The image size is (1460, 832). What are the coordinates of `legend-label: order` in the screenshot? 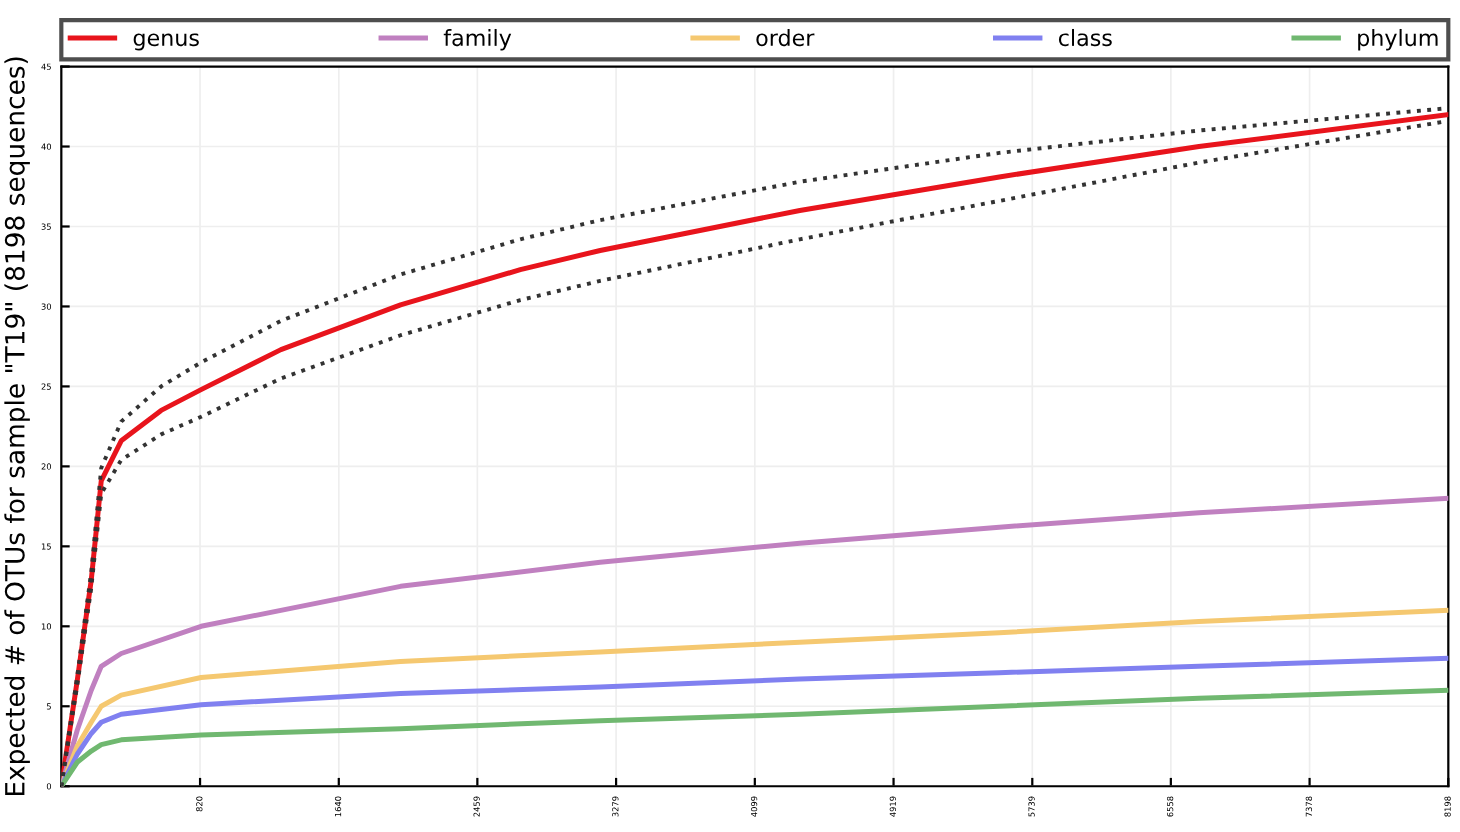 It's located at (785, 37).